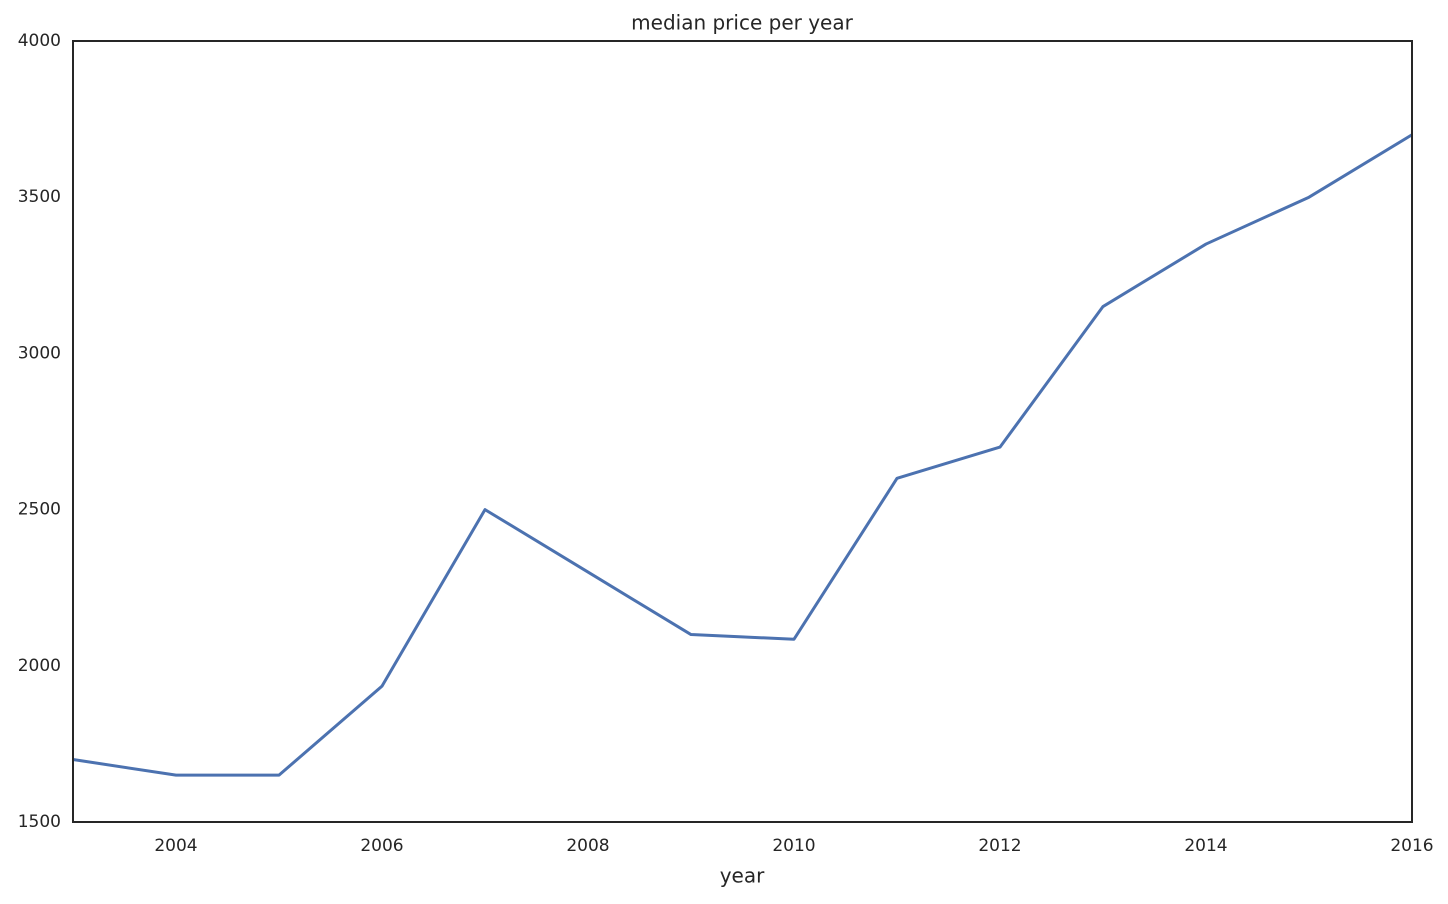 This screenshot has height=904, width=1448. I want to click on y-tick-label: 4000, so click(39, 41).